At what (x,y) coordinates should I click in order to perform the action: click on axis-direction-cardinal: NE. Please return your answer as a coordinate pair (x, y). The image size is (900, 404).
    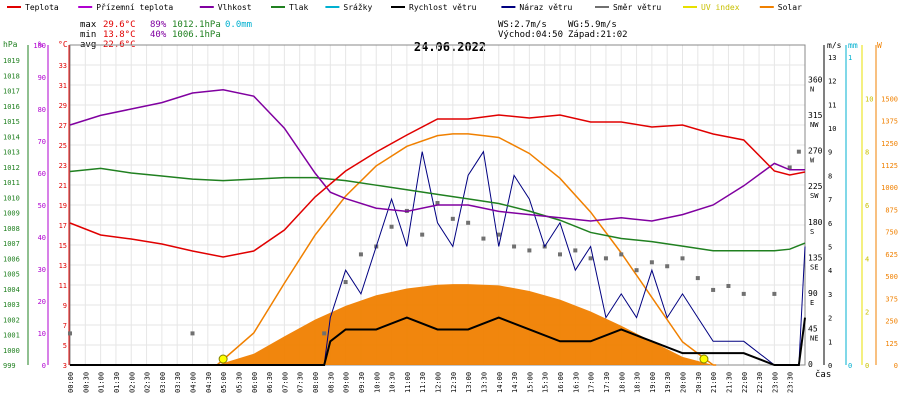
    Looking at the image, I should click on (814, 338).